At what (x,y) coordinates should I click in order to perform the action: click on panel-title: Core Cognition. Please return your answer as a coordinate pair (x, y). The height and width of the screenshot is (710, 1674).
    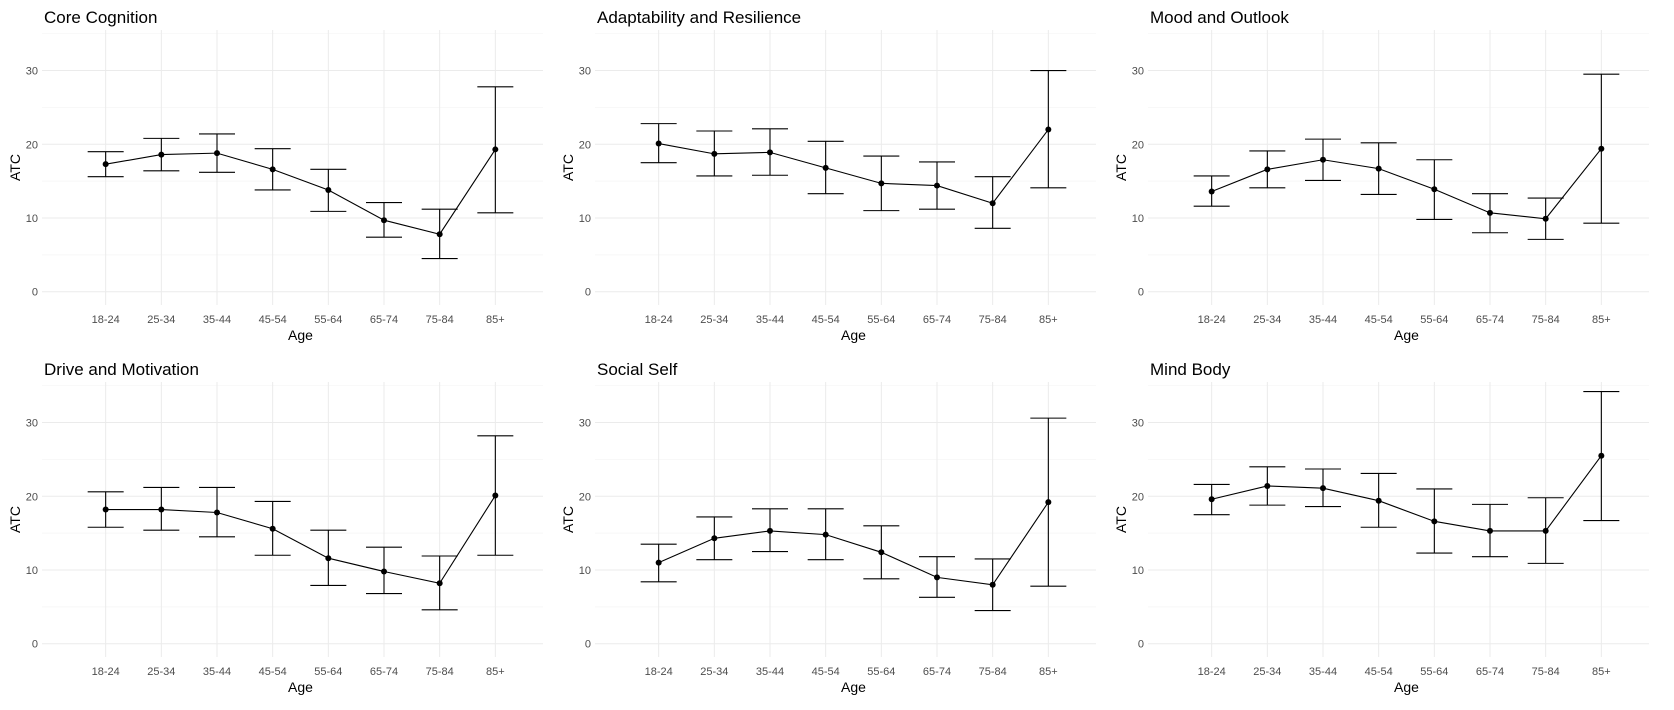
    Looking at the image, I should click on (100, 17).